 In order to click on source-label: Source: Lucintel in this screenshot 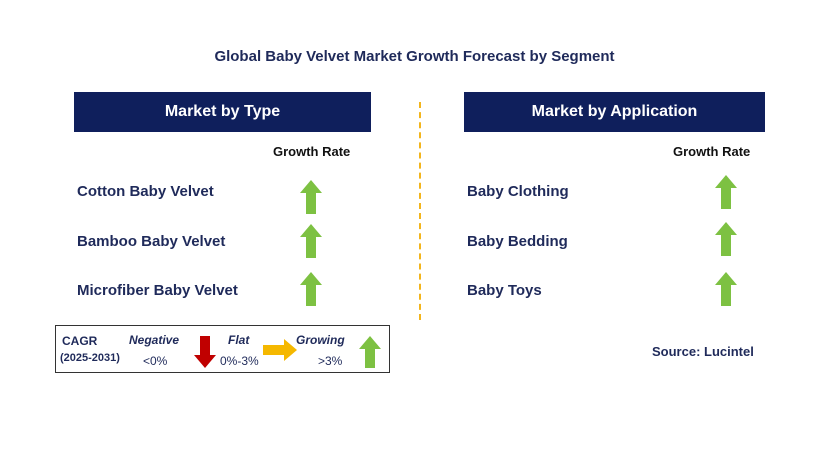, I will do `click(703, 351)`.